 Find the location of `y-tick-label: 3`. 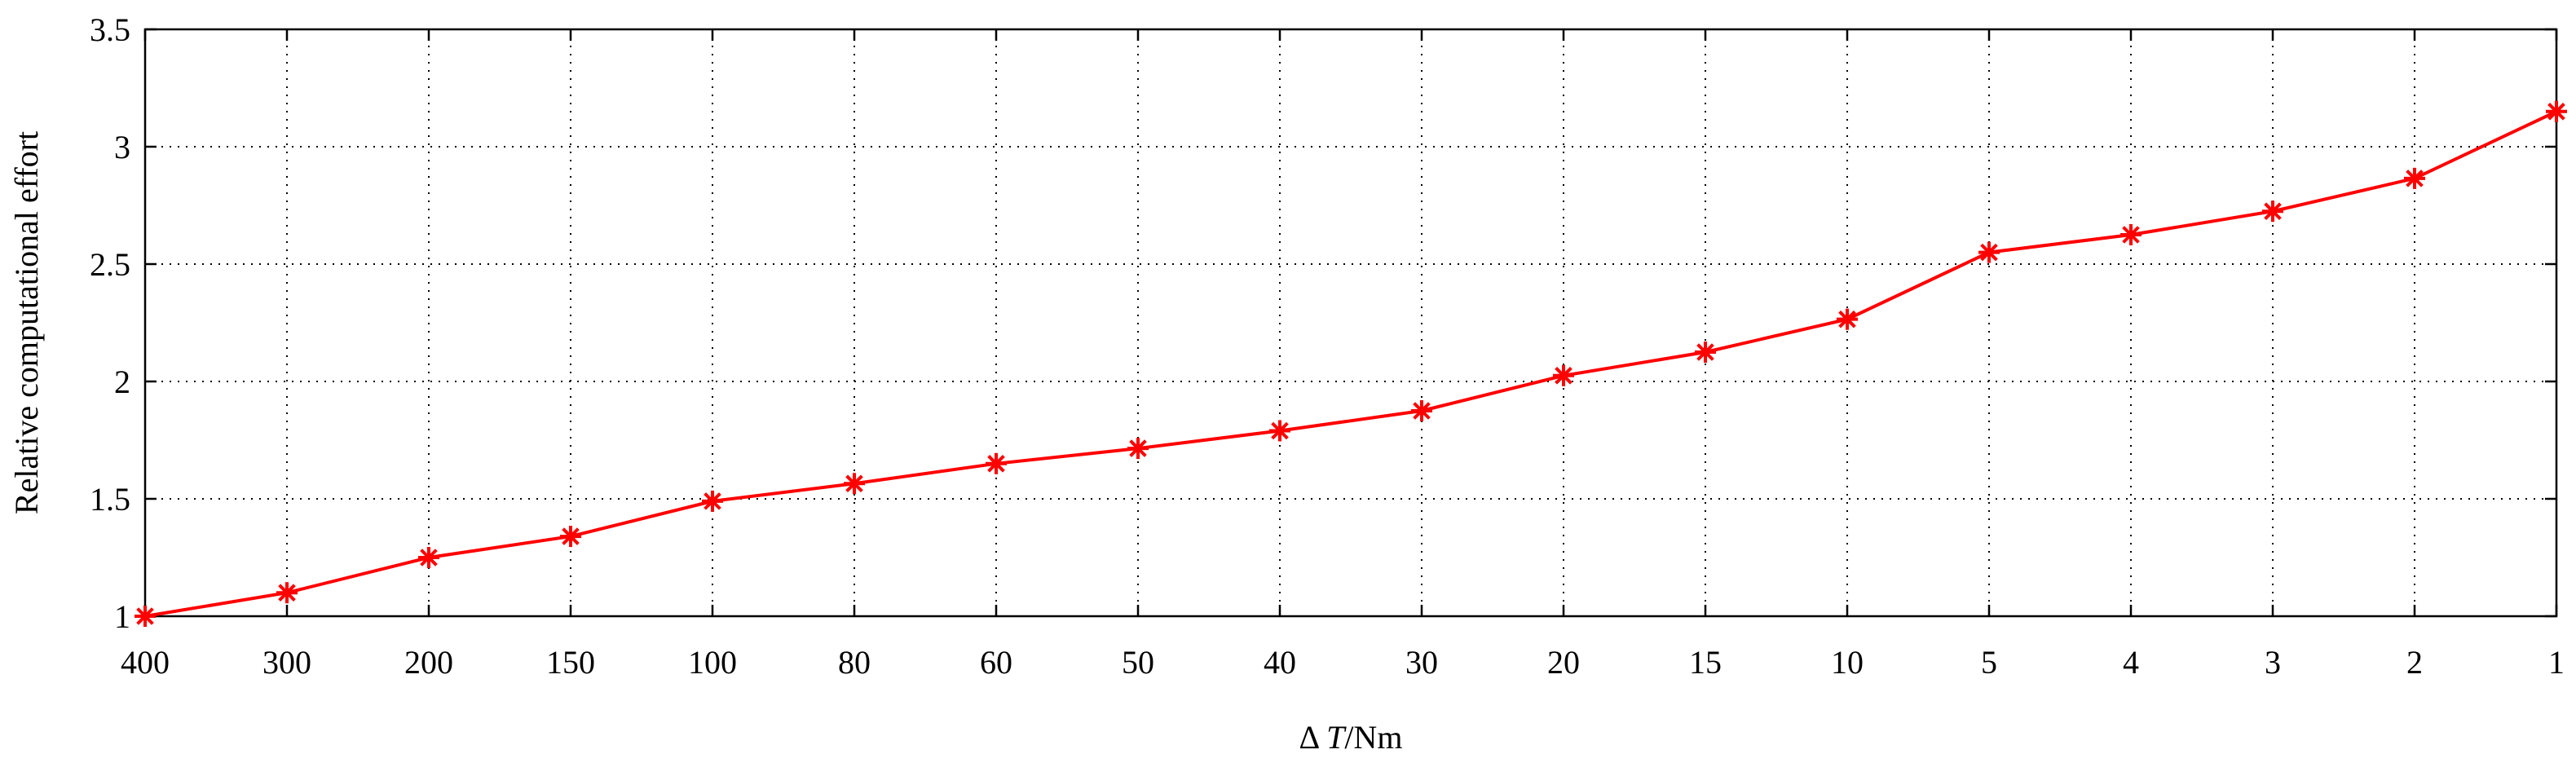

y-tick-label: 3 is located at coordinates (122, 147).